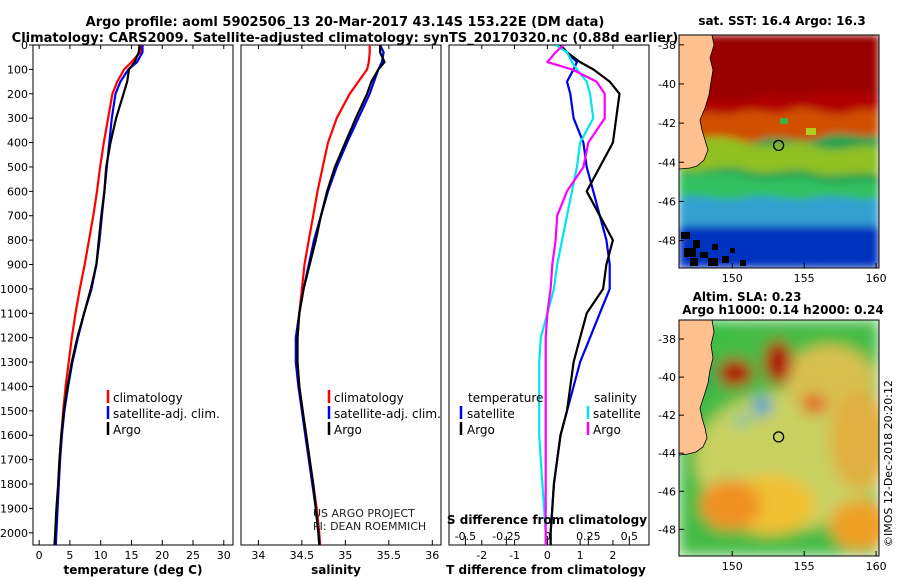 This screenshot has width=900, height=580. I want to click on x-tick-label: -2, so click(481, 555).